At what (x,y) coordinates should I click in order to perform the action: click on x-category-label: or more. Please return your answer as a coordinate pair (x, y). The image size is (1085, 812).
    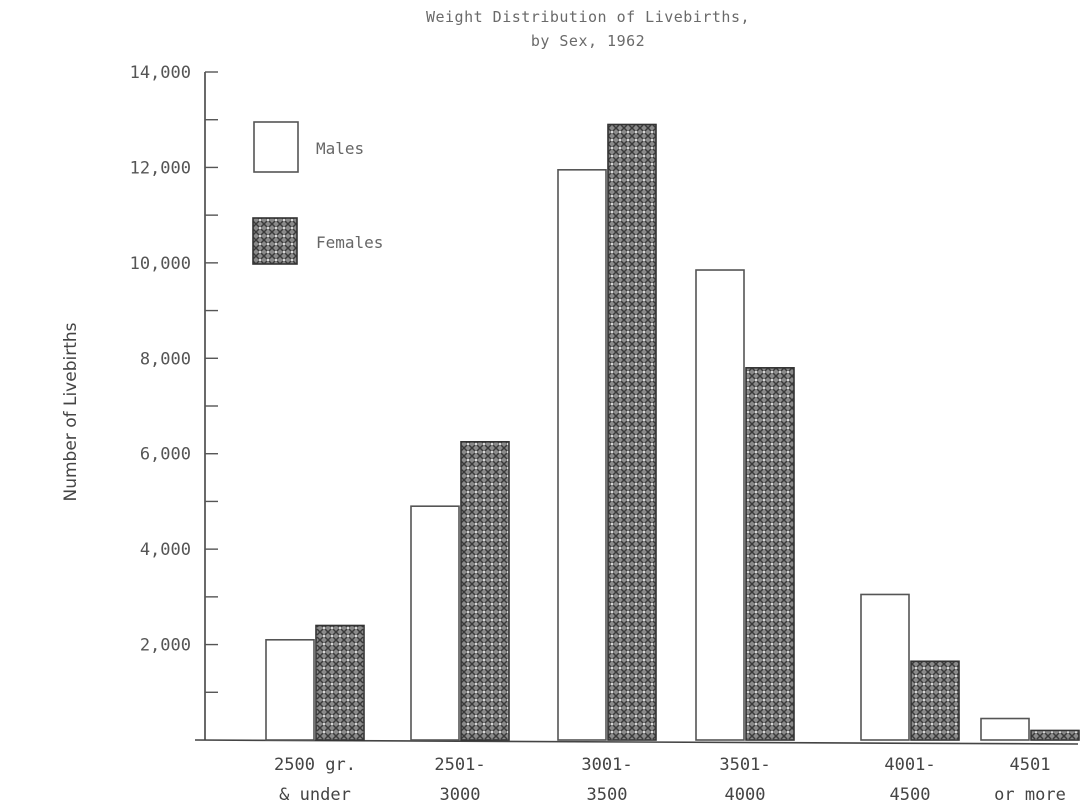
    Looking at the image, I should click on (1030, 795).